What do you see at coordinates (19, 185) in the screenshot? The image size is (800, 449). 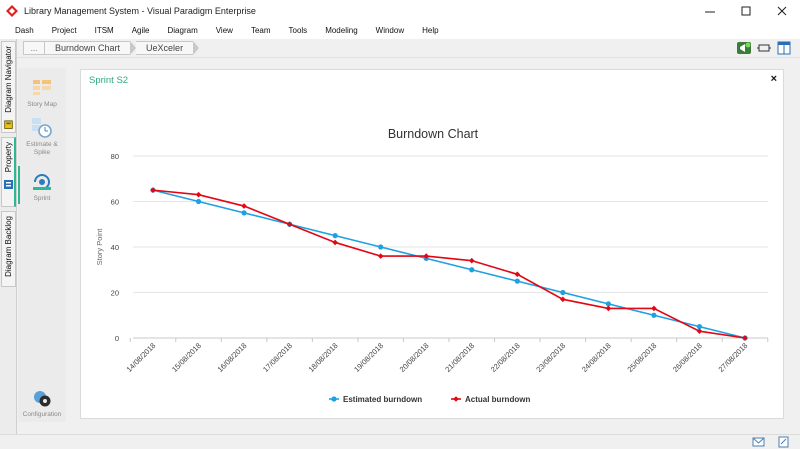 I see `active-tool-indicator` at bounding box center [19, 185].